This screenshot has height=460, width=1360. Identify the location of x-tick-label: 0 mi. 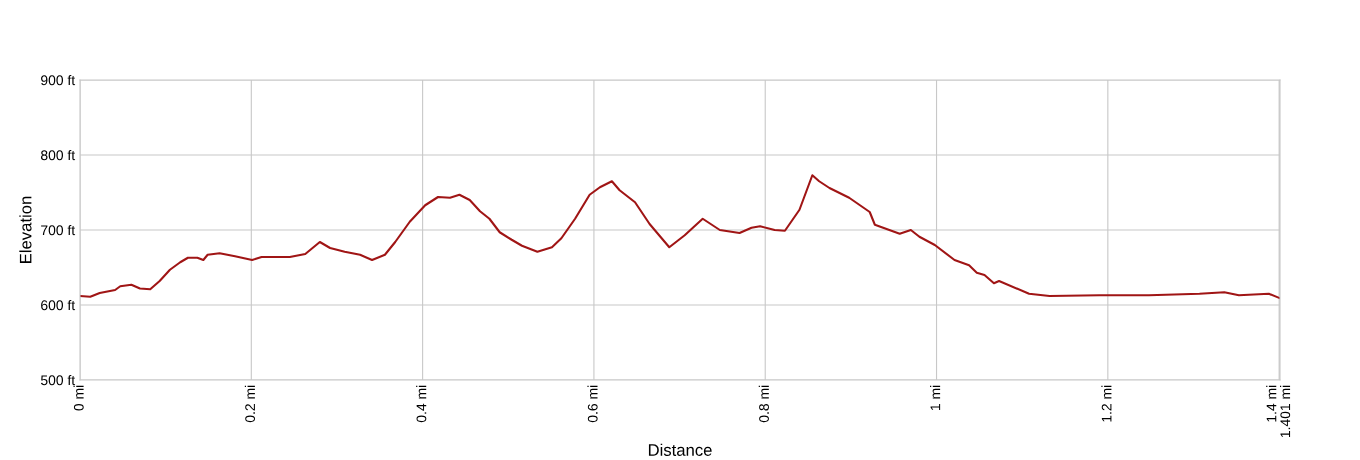
(78, 398).